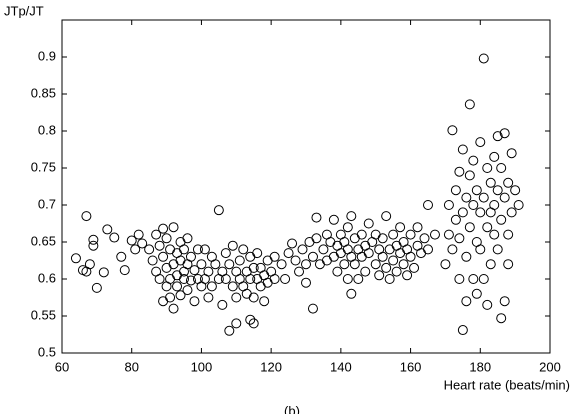 Image resolution: width=584 pixels, height=414 pixels. What do you see at coordinates (47, 351) in the screenshot?
I see `y-tick-label: 0.5` at bounding box center [47, 351].